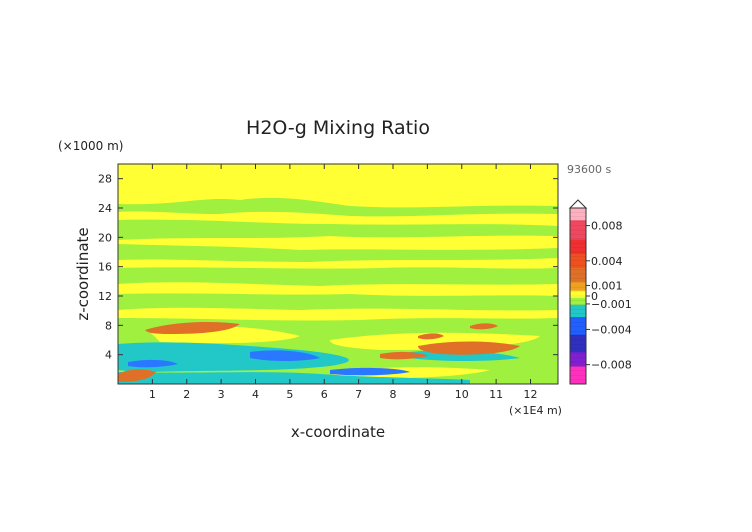  I want to click on x-tick-label: 4, so click(255, 394).